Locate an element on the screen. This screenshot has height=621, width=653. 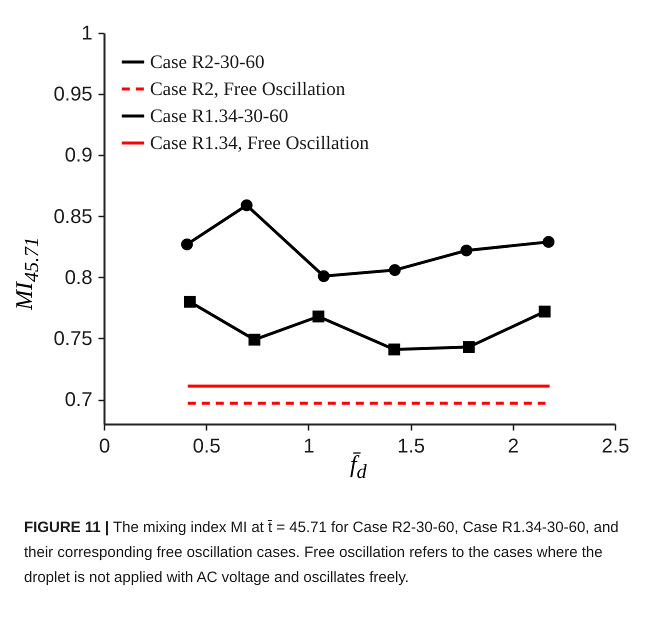
legend-label: Case R1.34-30-60 is located at coordinates (219, 116).